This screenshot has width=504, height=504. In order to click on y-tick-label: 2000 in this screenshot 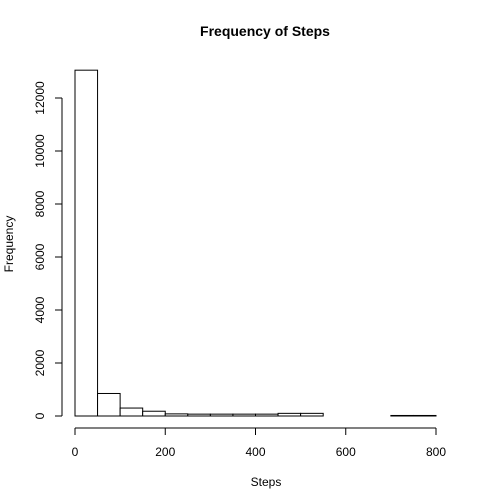, I will do `click(40, 362)`.